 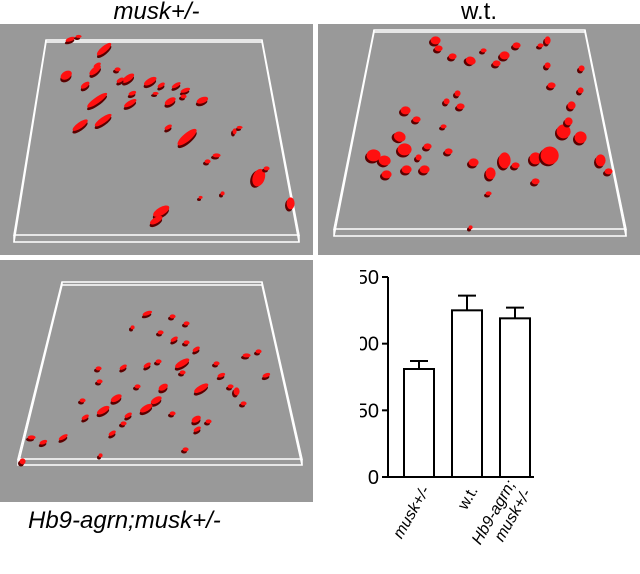 What do you see at coordinates (124, 520) in the screenshot?
I see `panel-title-hb9-agrn-musk-het: Hb9-agrn;musk+/-` at bounding box center [124, 520].